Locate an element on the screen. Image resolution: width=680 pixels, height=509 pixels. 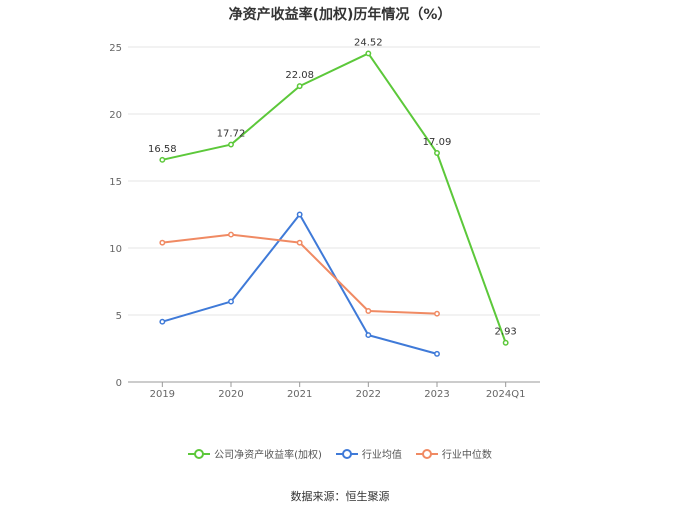
legend-item: 行业中位数 is located at coordinates (453, 453).